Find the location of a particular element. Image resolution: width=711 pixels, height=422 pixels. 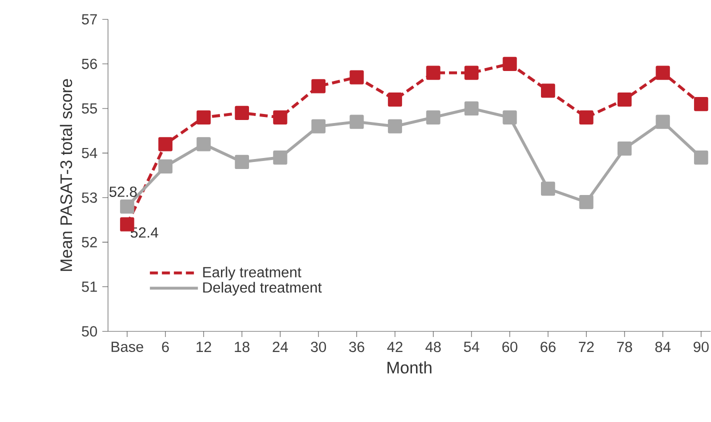

x-tick-label: 90 is located at coordinates (701, 347).